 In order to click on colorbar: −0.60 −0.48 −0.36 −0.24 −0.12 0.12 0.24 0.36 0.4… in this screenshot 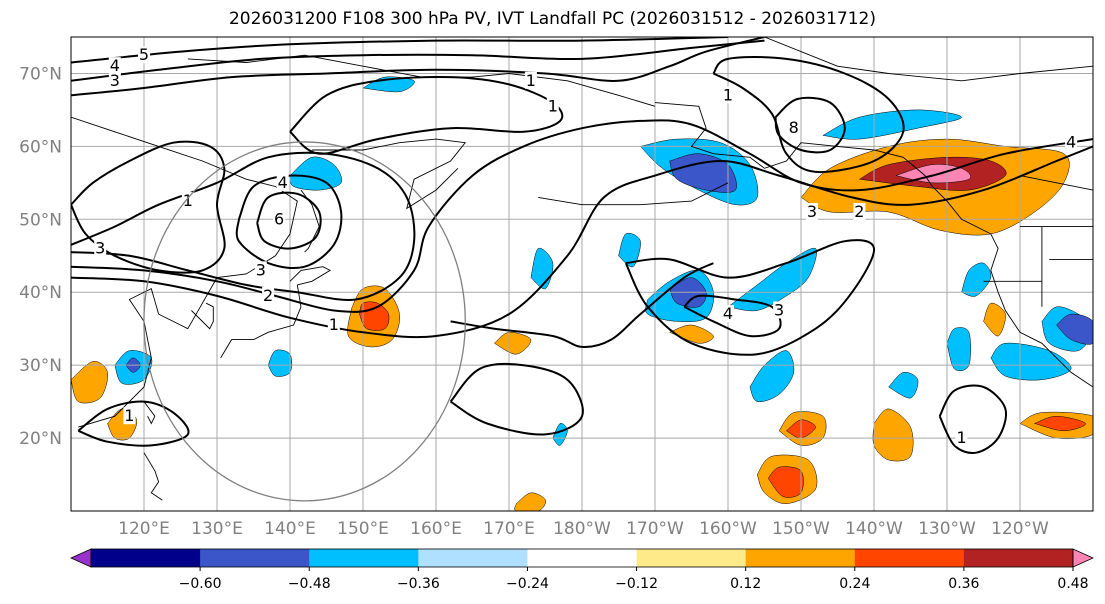, I will do `click(582, 570)`.